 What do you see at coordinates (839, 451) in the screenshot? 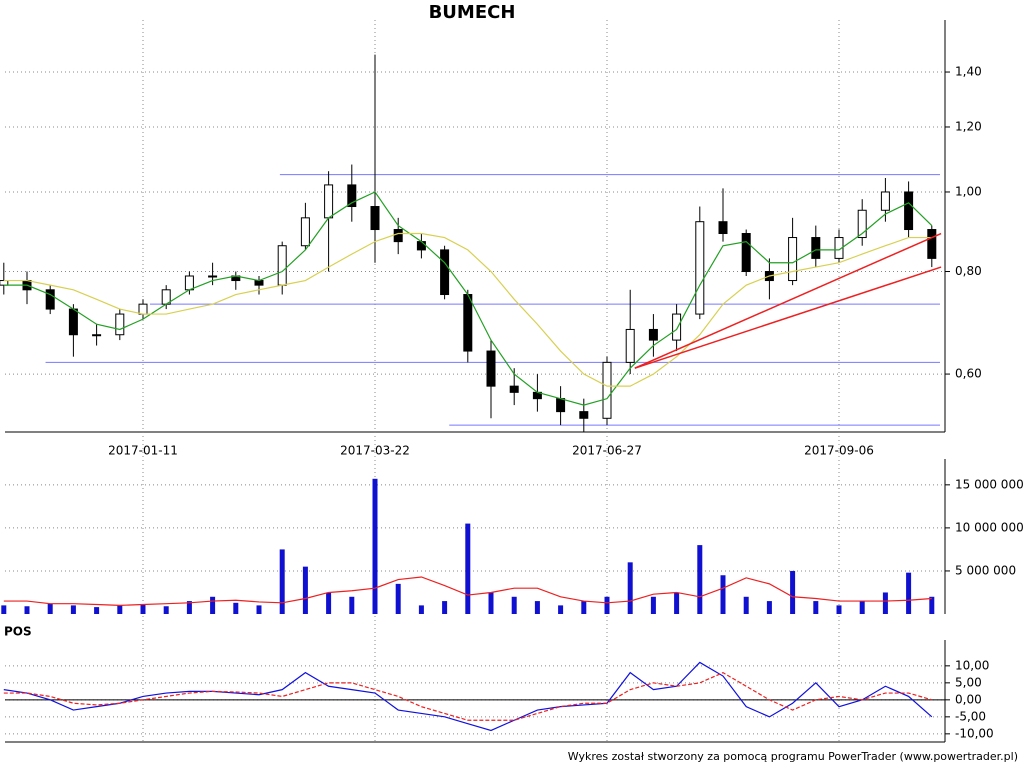
I see `x-tick-label: 2017-09-06` at bounding box center [839, 451].